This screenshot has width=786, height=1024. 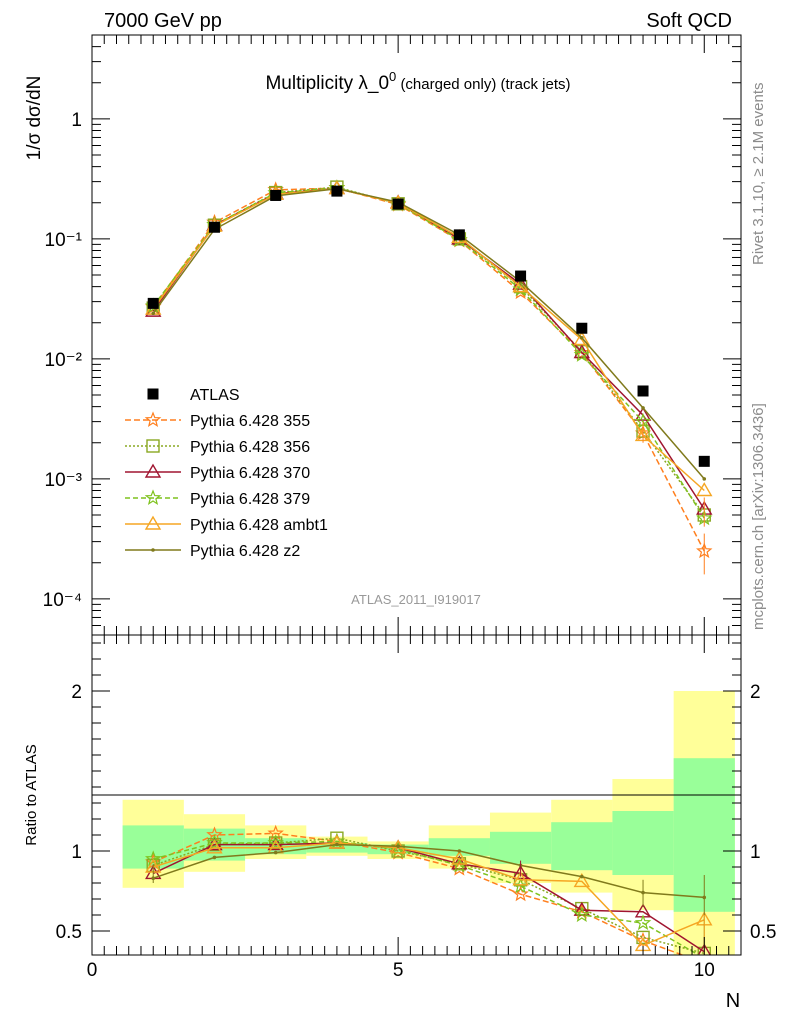 I want to click on legend-label: Pythia 6.428 ambt1, so click(x=259, y=525).